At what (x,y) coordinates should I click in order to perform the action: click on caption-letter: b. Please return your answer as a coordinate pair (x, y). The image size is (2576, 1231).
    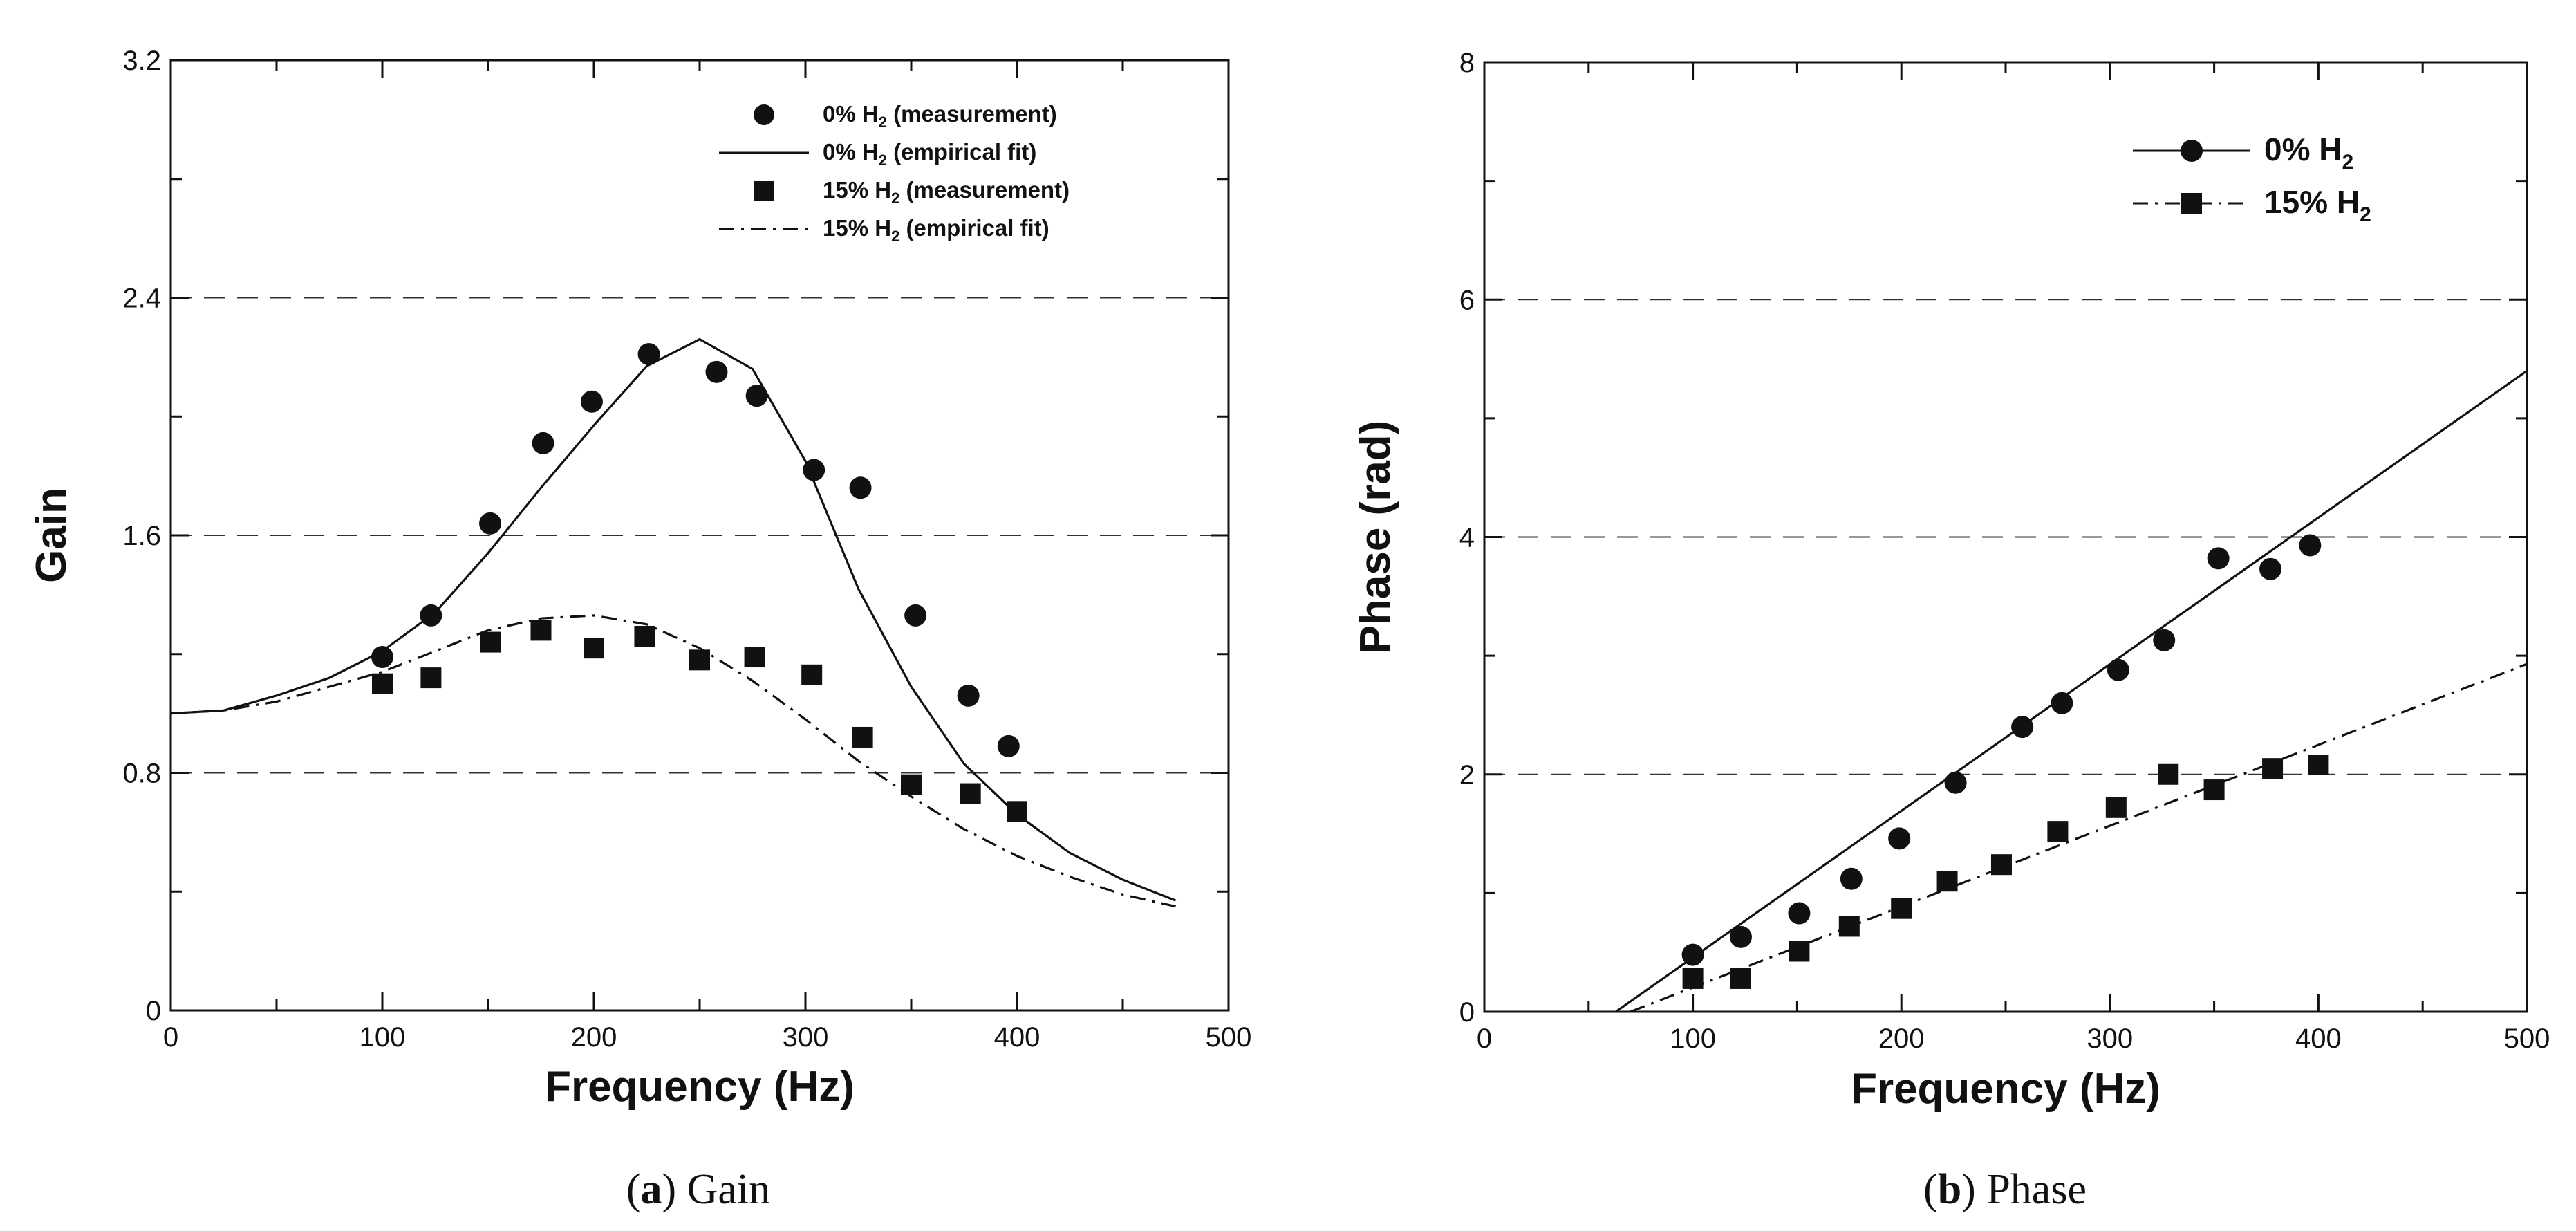
    Looking at the image, I should click on (1949, 1189).